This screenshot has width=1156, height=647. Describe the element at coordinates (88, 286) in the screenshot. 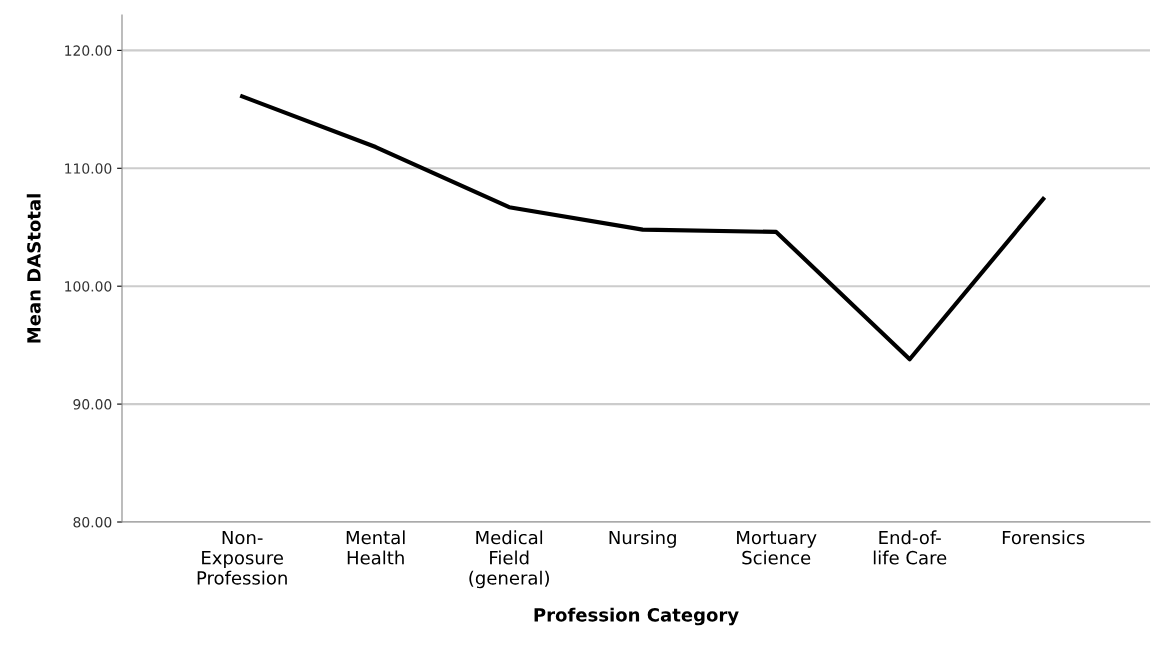

I see `y-tick-label: 100.00` at that location.